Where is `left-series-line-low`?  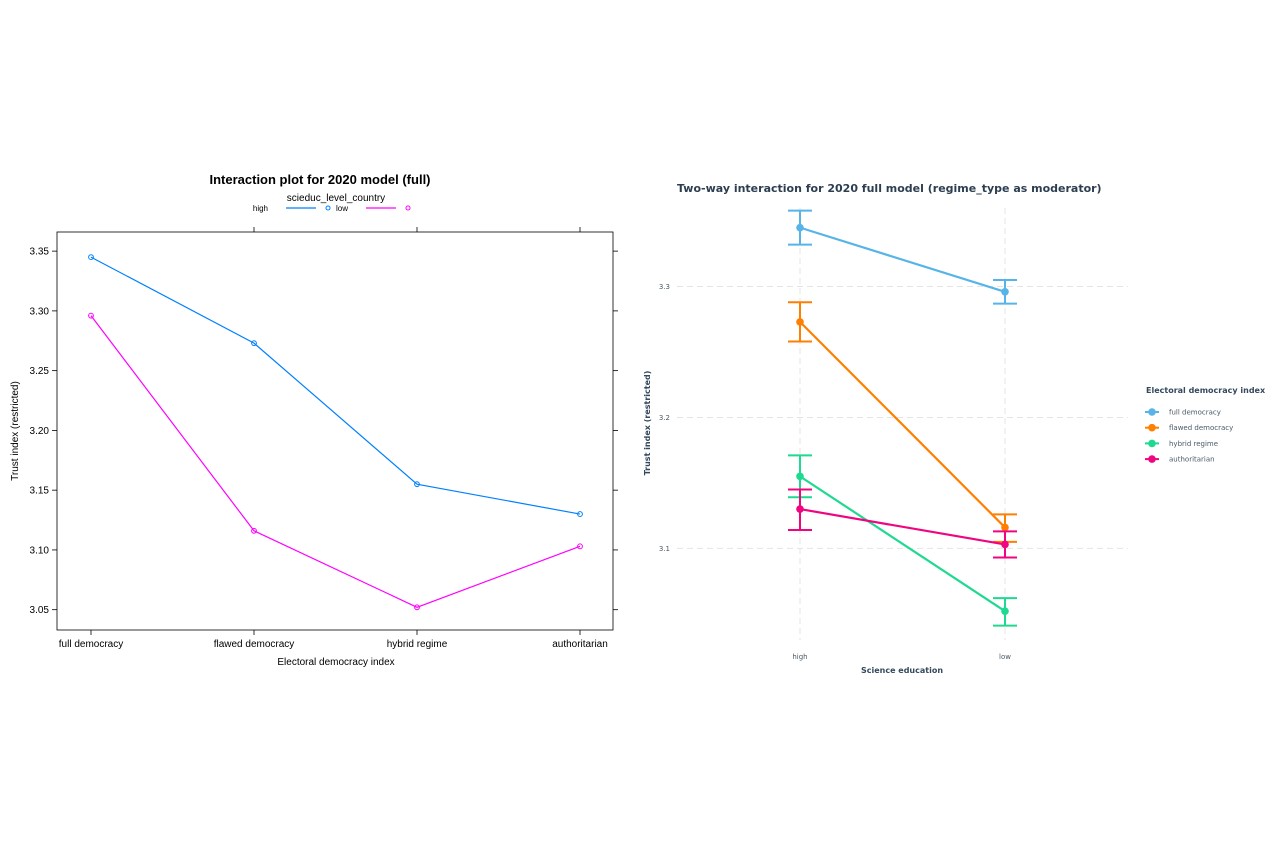
left-series-line-low is located at coordinates (335, 461).